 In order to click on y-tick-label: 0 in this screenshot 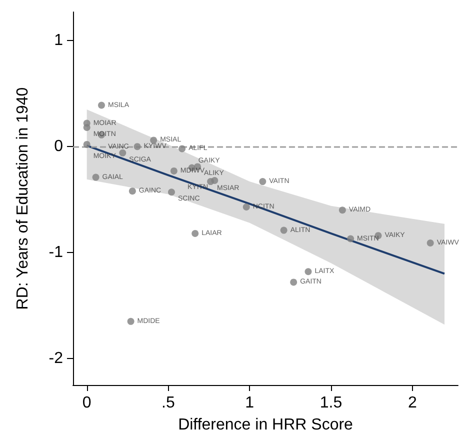, I will do `click(59, 147)`.